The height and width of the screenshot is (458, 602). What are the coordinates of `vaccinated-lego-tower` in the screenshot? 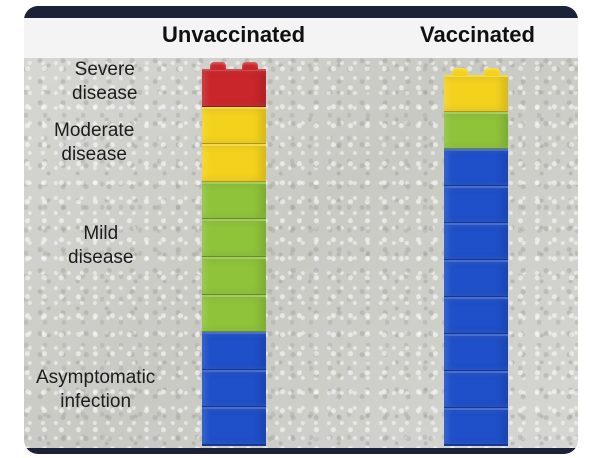 It's located at (476, 257).